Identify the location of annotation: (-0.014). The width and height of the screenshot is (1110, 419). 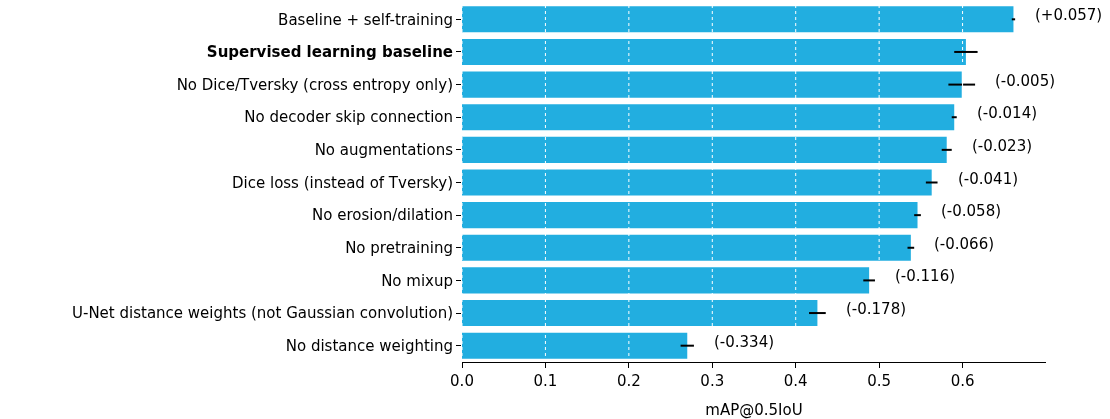
(1007, 113).